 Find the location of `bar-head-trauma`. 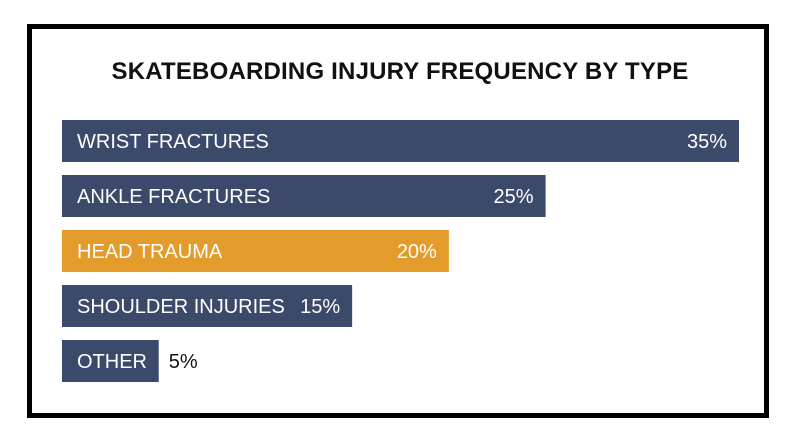

bar-head-trauma is located at coordinates (255, 251).